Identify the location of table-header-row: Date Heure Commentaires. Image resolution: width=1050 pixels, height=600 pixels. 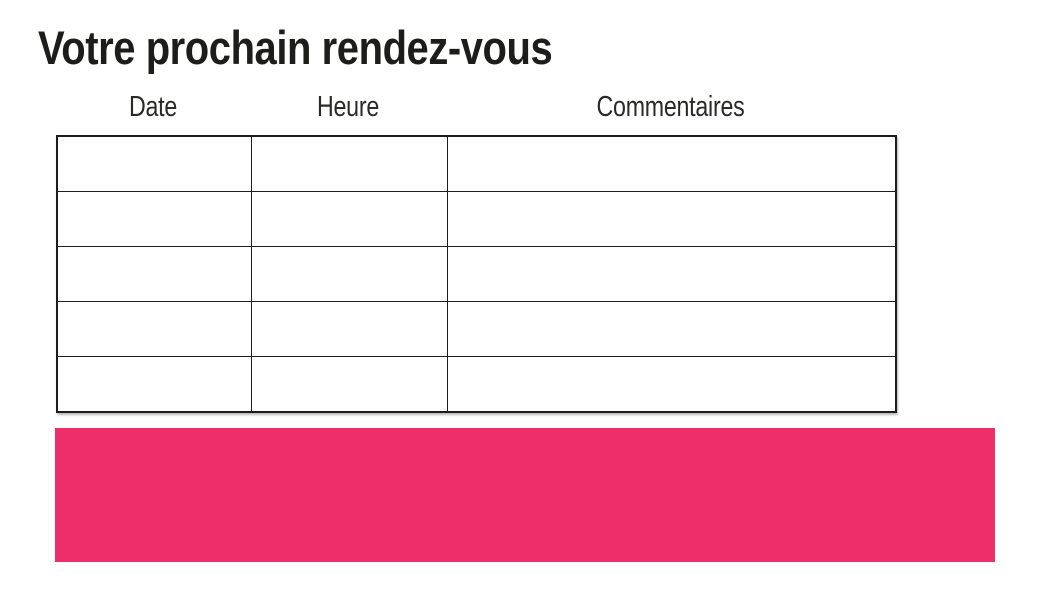
(475, 107).